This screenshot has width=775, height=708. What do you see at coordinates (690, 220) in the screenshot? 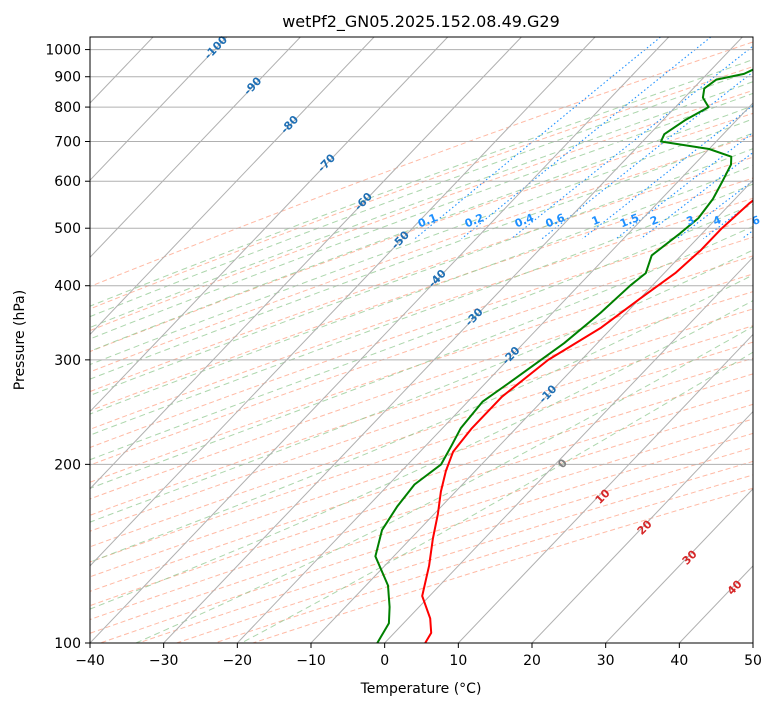
I see `mixing-ratio-label: 3` at bounding box center [690, 220].